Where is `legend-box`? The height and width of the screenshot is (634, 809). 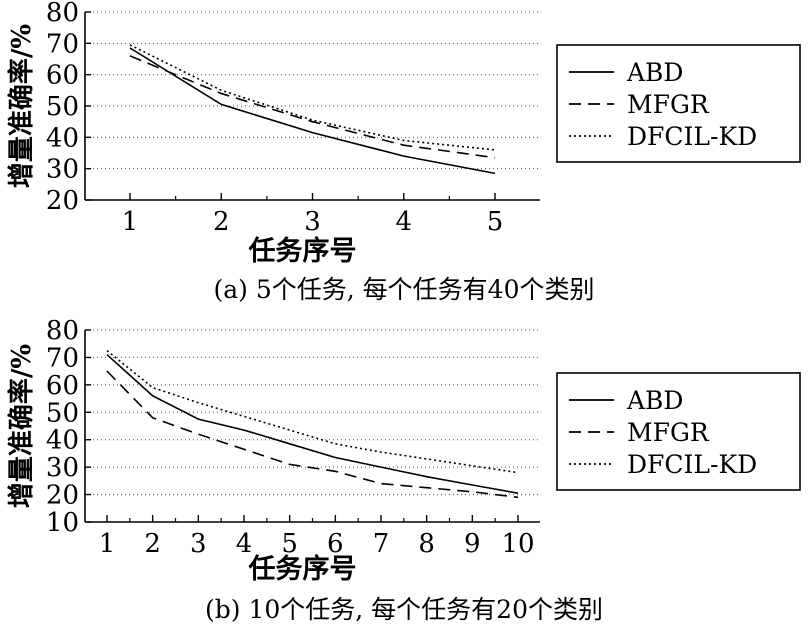 legend-box is located at coordinates (678, 103).